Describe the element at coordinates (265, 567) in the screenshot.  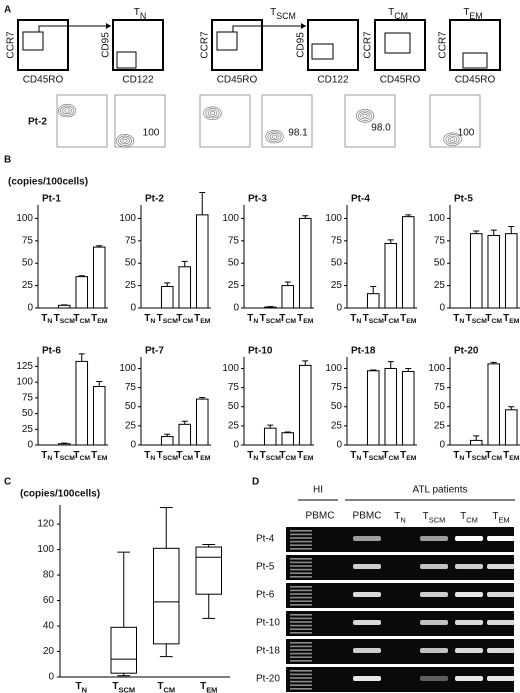
I see `row-label: Pt-5` at that location.